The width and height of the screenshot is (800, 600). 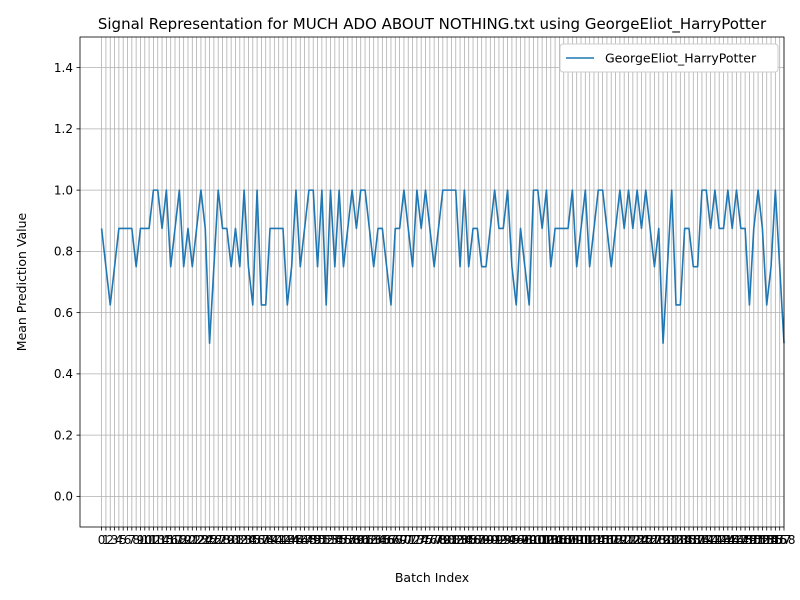 I want to click on x-tick-label: 137, so click(x=693, y=540).